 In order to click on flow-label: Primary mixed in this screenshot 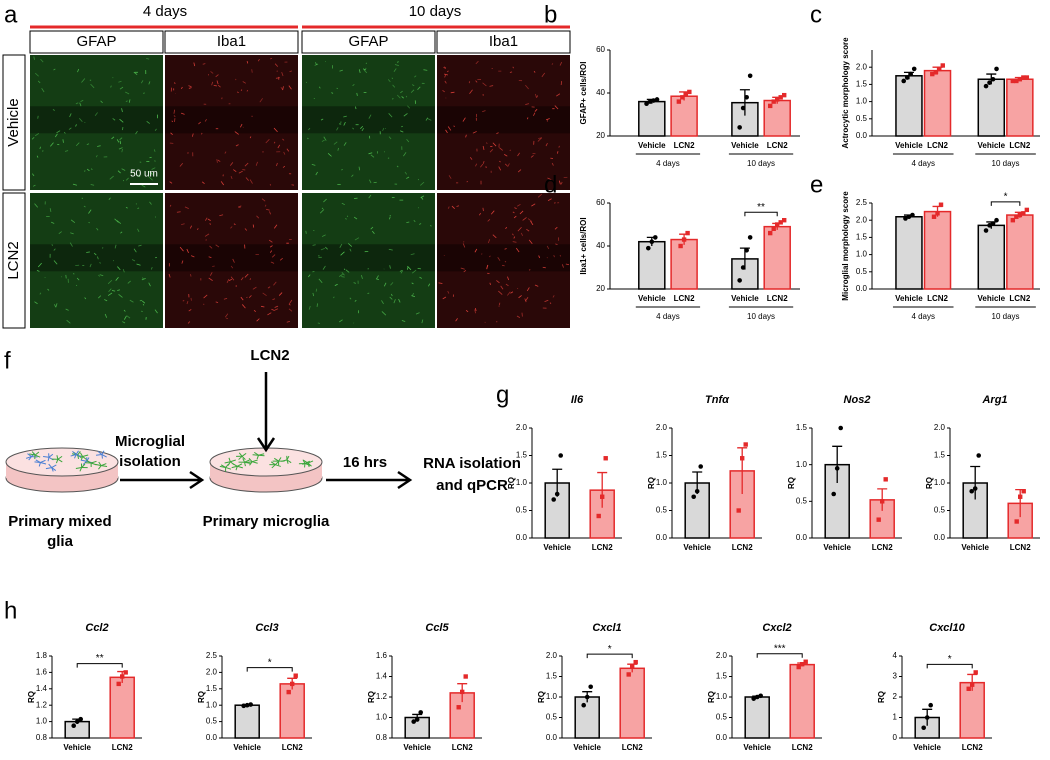, I will do `click(59, 521)`.